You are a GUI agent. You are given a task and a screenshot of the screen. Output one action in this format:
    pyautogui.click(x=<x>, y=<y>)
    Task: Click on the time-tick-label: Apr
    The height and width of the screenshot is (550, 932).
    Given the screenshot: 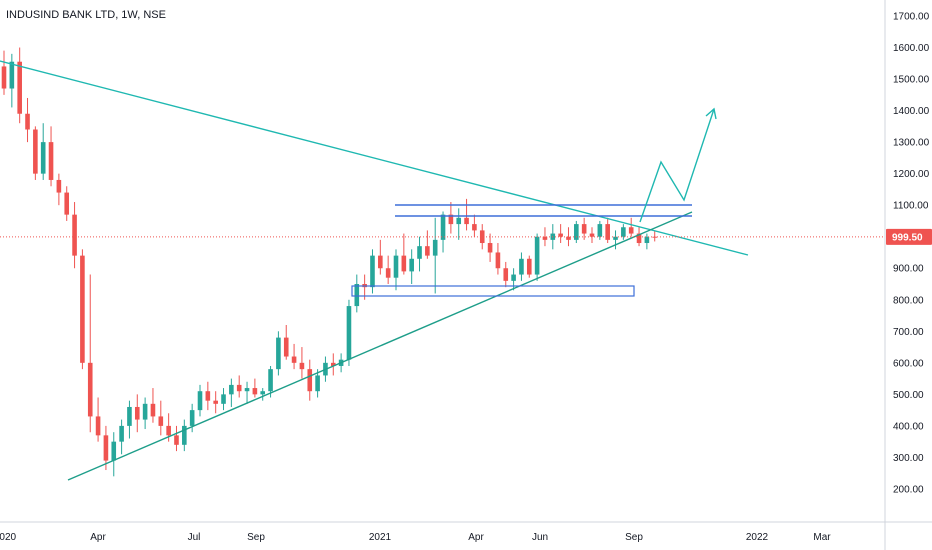 What is the action you would take?
    pyautogui.click(x=476, y=537)
    